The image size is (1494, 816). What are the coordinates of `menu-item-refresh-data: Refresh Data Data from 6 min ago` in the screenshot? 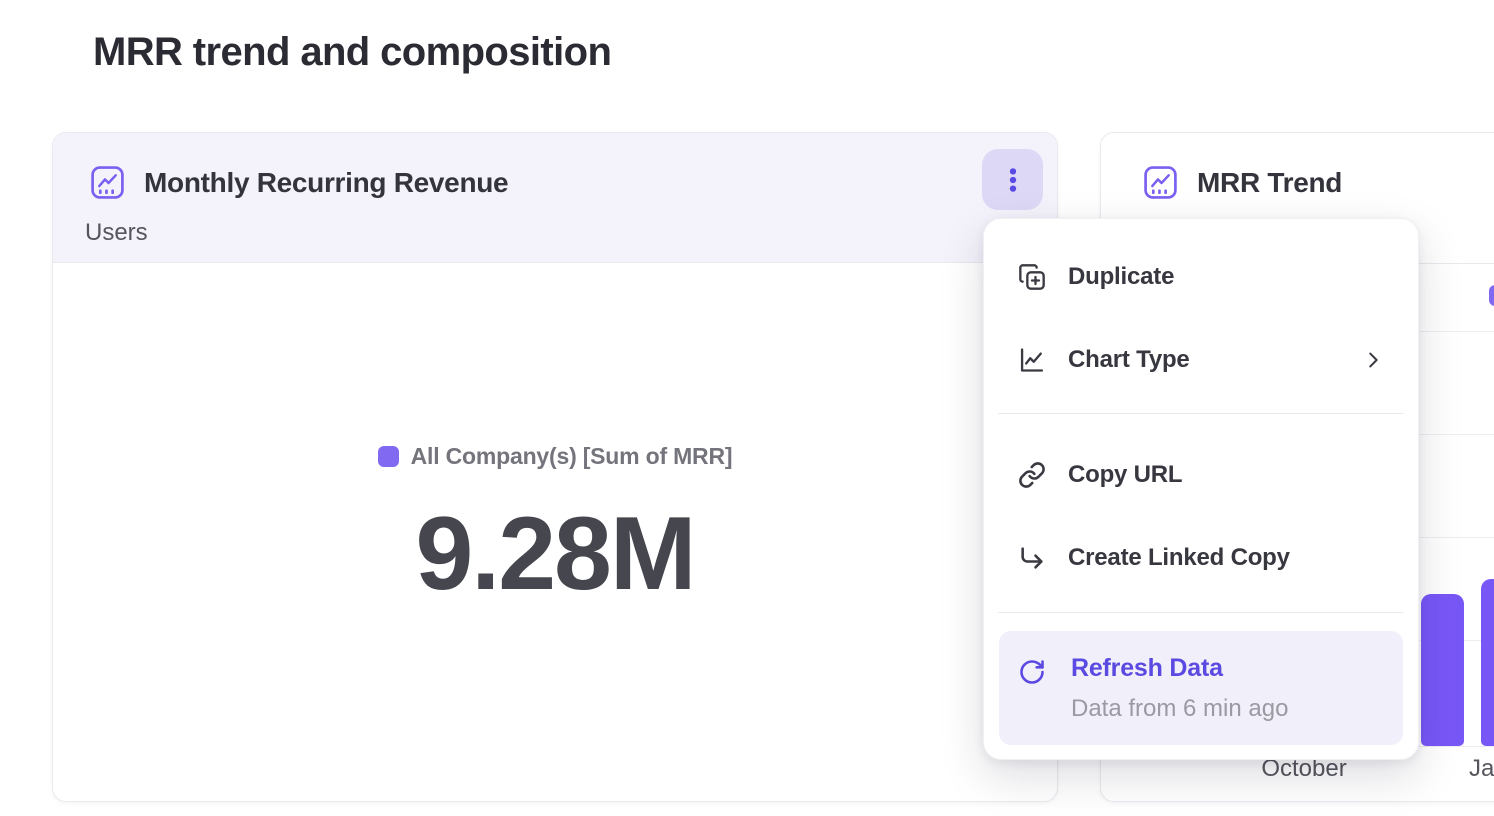 It's located at (1201, 688).